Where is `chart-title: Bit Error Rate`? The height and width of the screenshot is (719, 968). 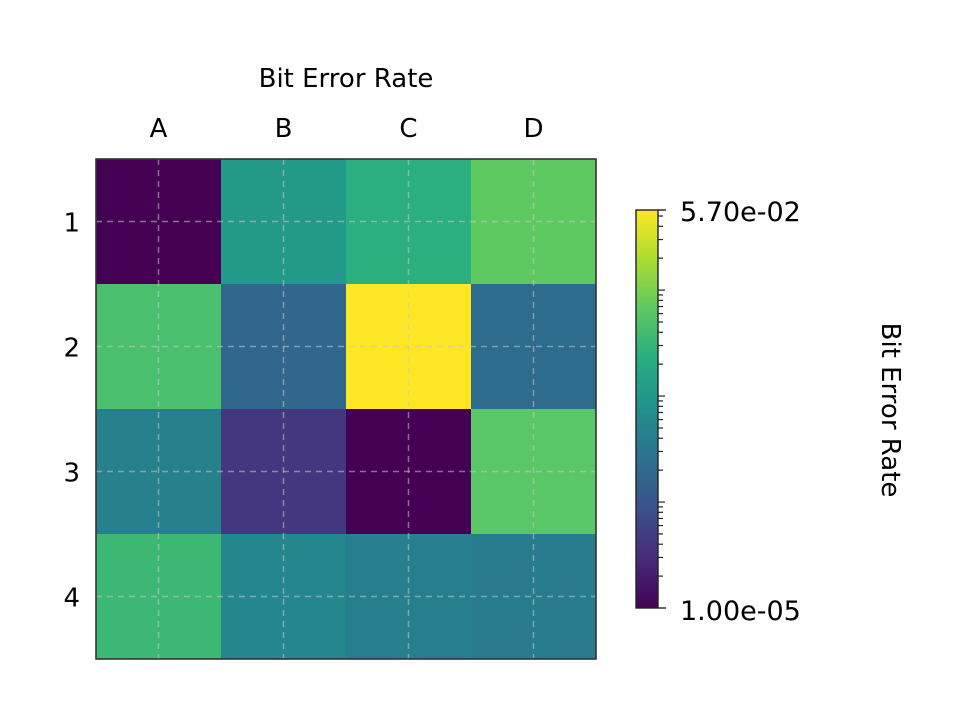
chart-title: Bit Error Rate is located at coordinates (346, 79).